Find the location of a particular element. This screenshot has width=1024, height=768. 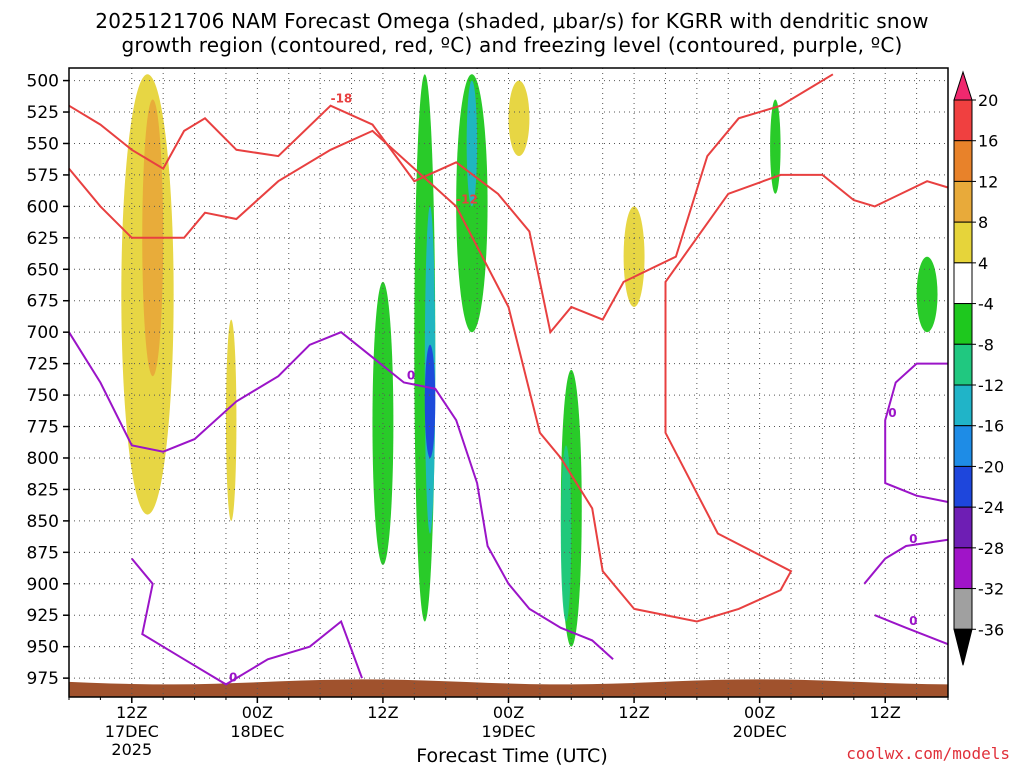

colorbar-label-12: -32 is located at coordinates (991, 589).